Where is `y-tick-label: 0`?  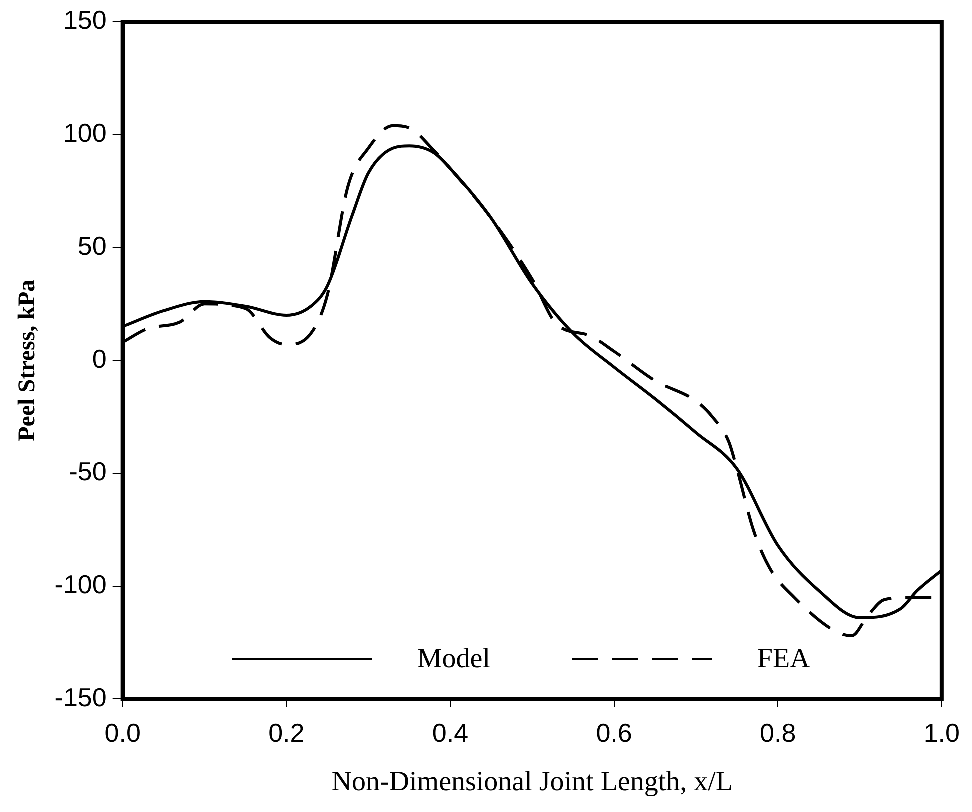 y-tick-label: 0 is located at coordinates (99, 359).